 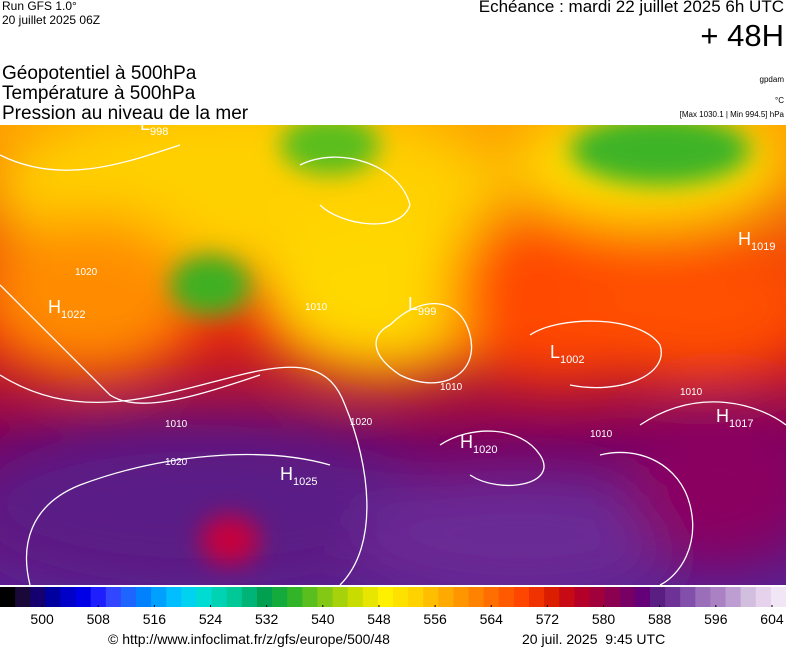 I want to click on pressure-center: H1017, so click(x=734, y=418).